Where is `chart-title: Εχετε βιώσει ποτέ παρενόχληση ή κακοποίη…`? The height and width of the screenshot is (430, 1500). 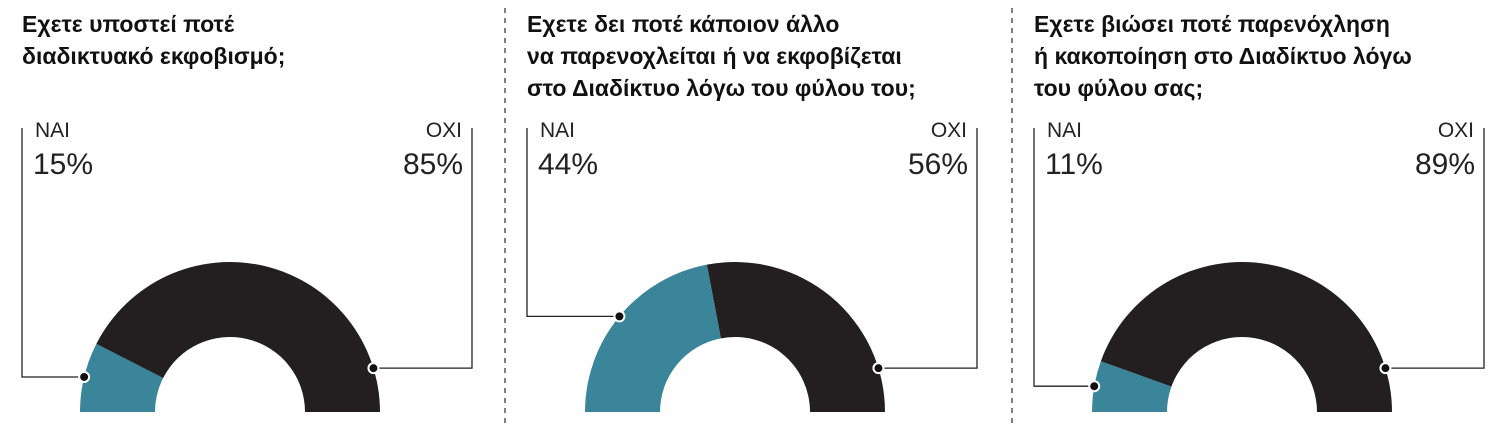 chart-title: Εχετε βιώσει ποτέ παρενόχληση ή κακοποίη… is located at coordinates (1223, 56).